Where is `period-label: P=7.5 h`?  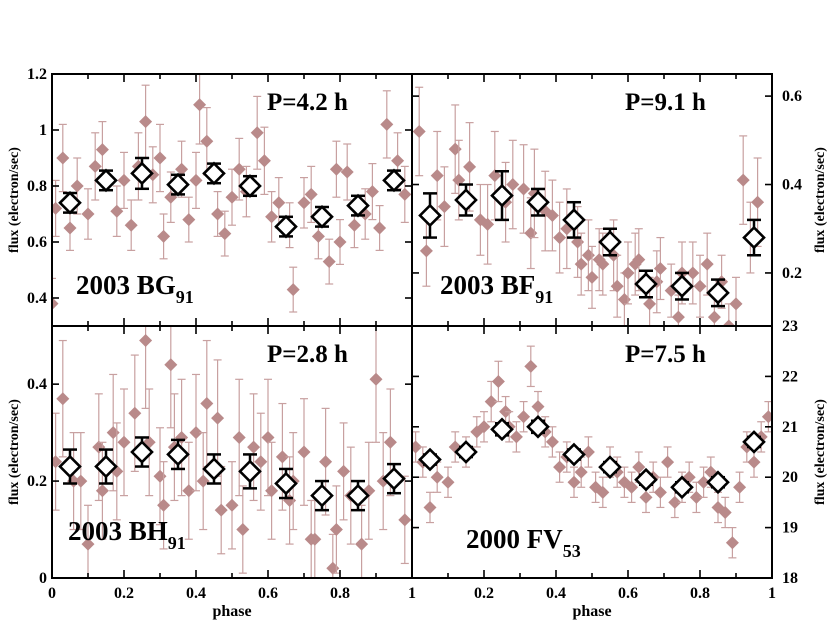
period-label: P=7.5 h is located at coordinates (665, 354).